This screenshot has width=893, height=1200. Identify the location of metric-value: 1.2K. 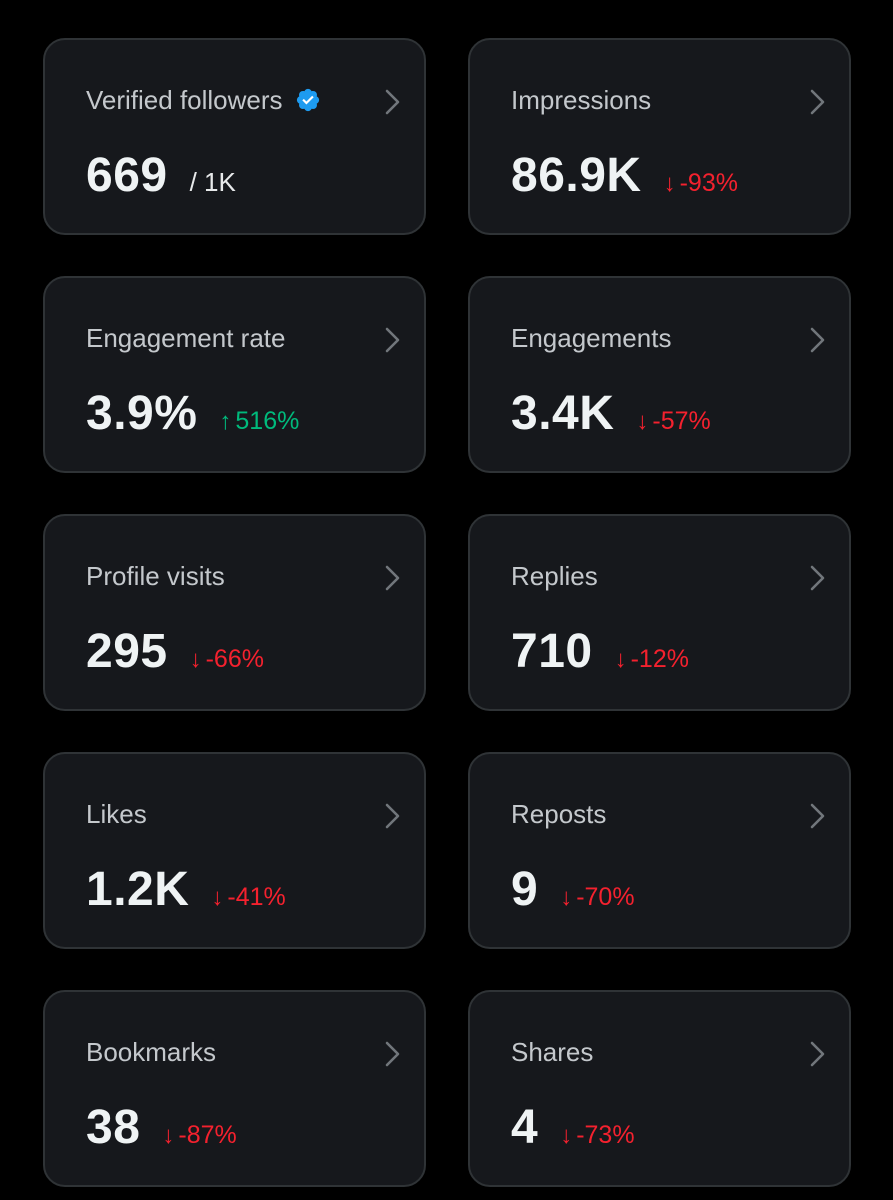
(138, 889).